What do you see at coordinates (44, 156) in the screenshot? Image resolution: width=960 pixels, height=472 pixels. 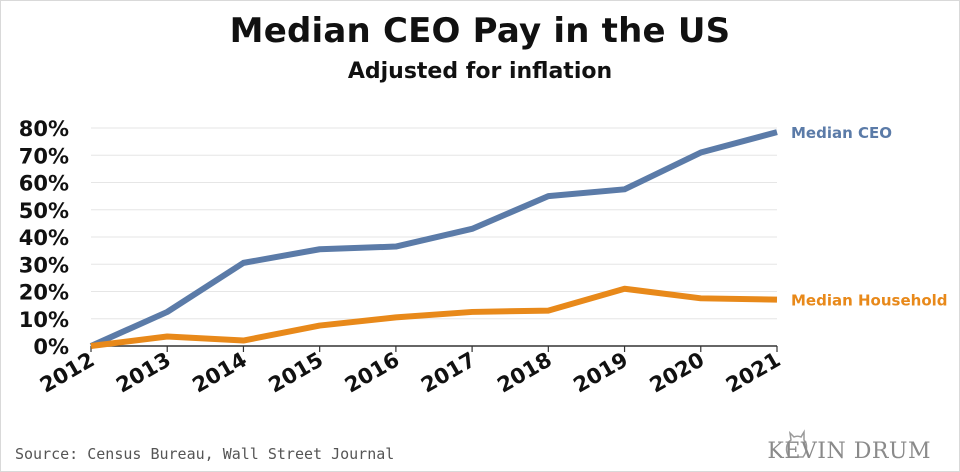 I see `y-tick-label: 70%` at bounding box center [44, 156].